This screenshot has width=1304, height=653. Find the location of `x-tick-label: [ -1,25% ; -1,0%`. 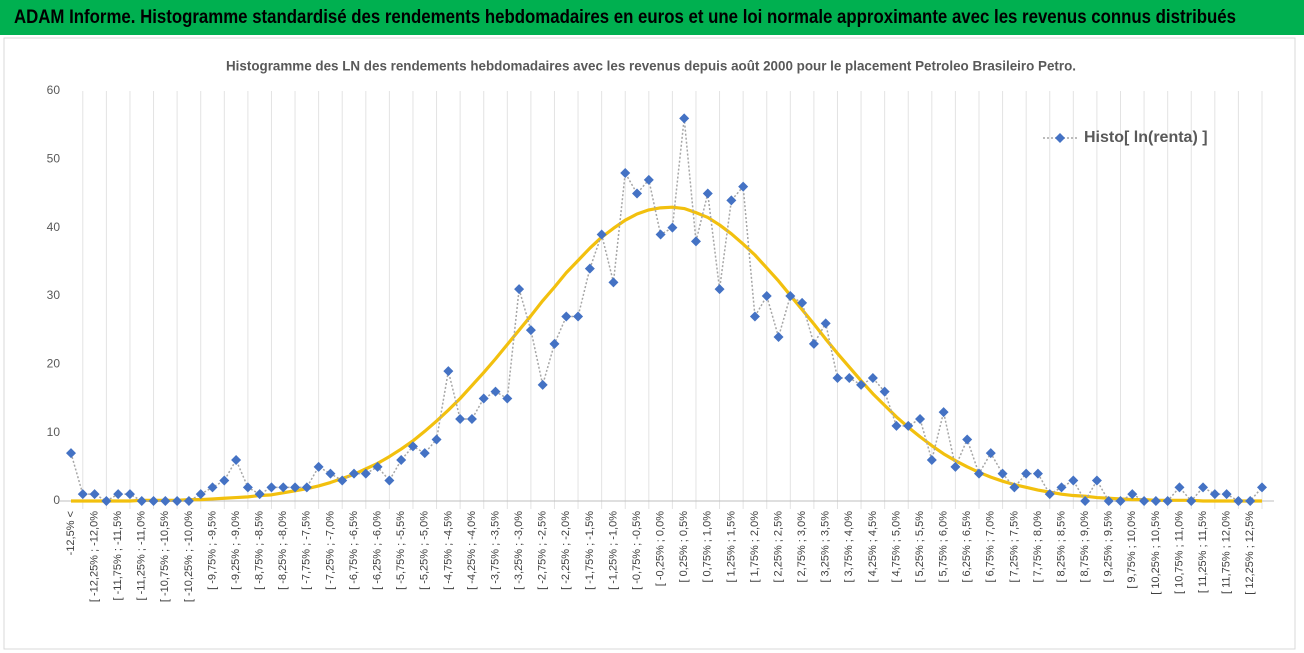

x-tick-label: [ -1,25% ; -1,0% is located at coordinates (613, 550).